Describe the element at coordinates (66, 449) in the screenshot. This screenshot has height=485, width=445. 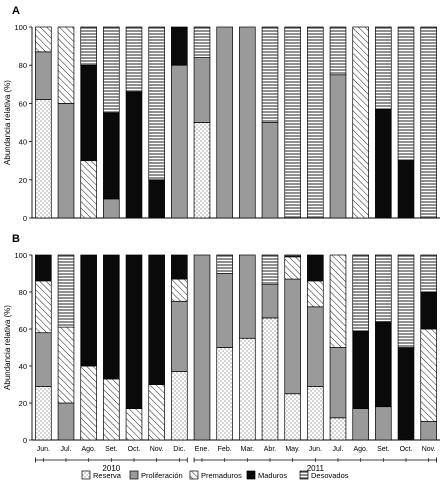
I see `x-tick-label: Jul.` at that location.